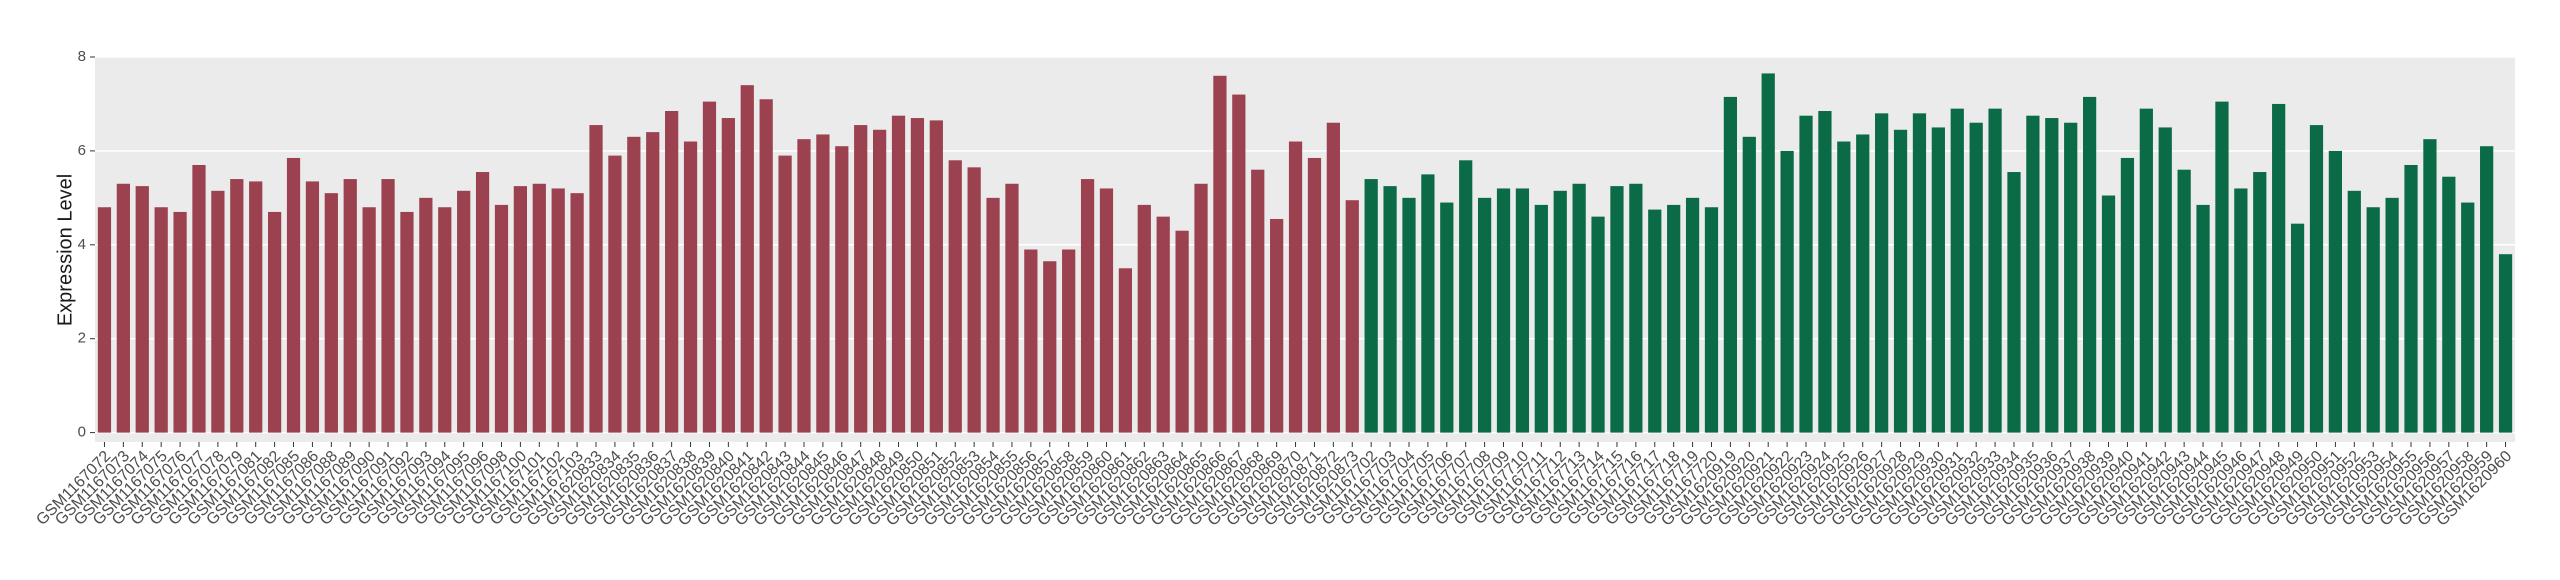 This screenshot has width=2560, height=580. Describe the element at coordinates (65, 250) in the screenshot. I see `y-axis-title: Expression Level` at that location.